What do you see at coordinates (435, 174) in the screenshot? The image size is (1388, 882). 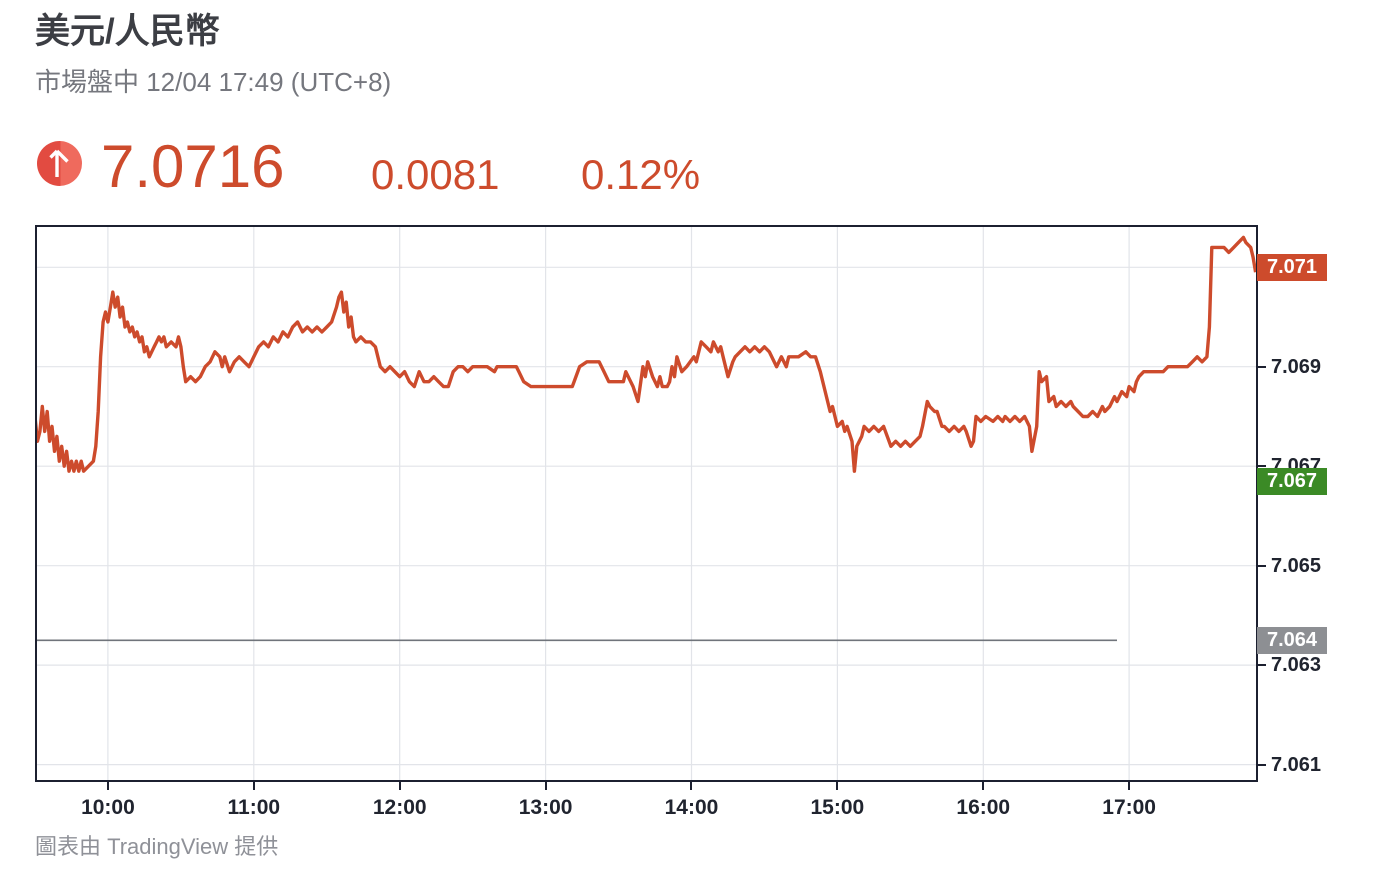 I see `price-change: 0.0081` at bounding box center [435, 174].